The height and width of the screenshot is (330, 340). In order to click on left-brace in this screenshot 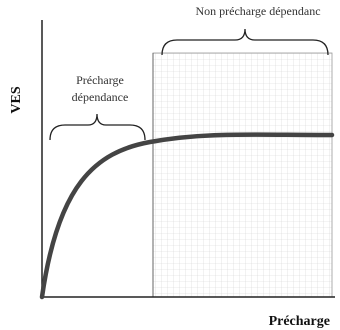, I will do `click(97, 127)`.